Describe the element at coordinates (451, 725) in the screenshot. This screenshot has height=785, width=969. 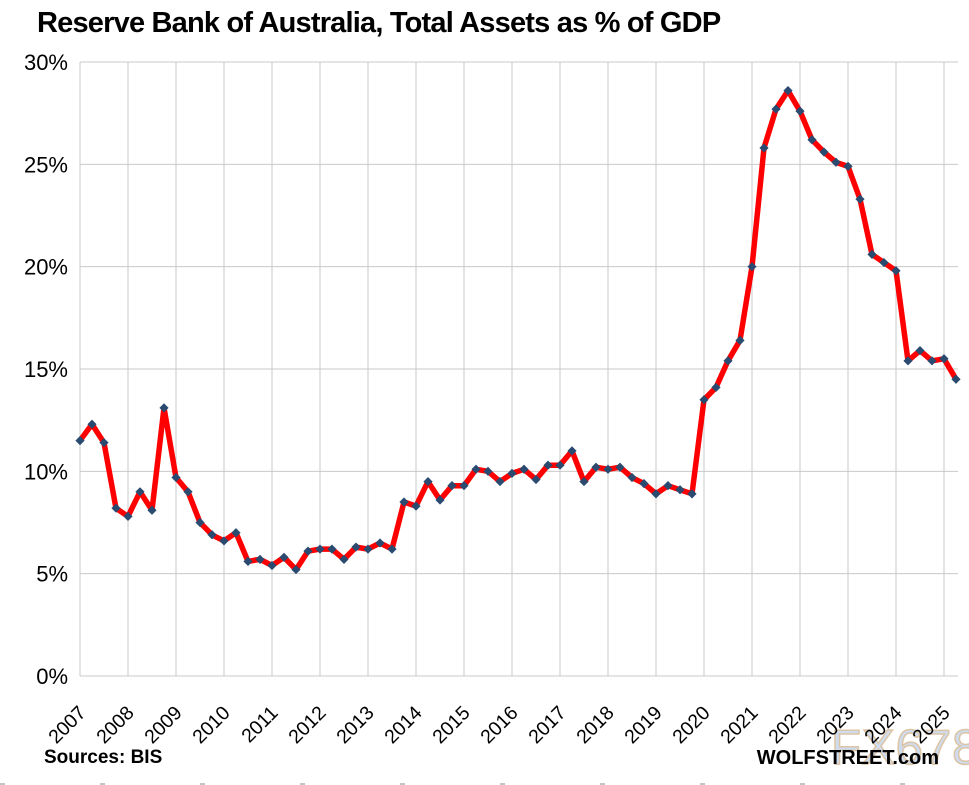
I see `x-axis-tick-label: 2015` at that location.